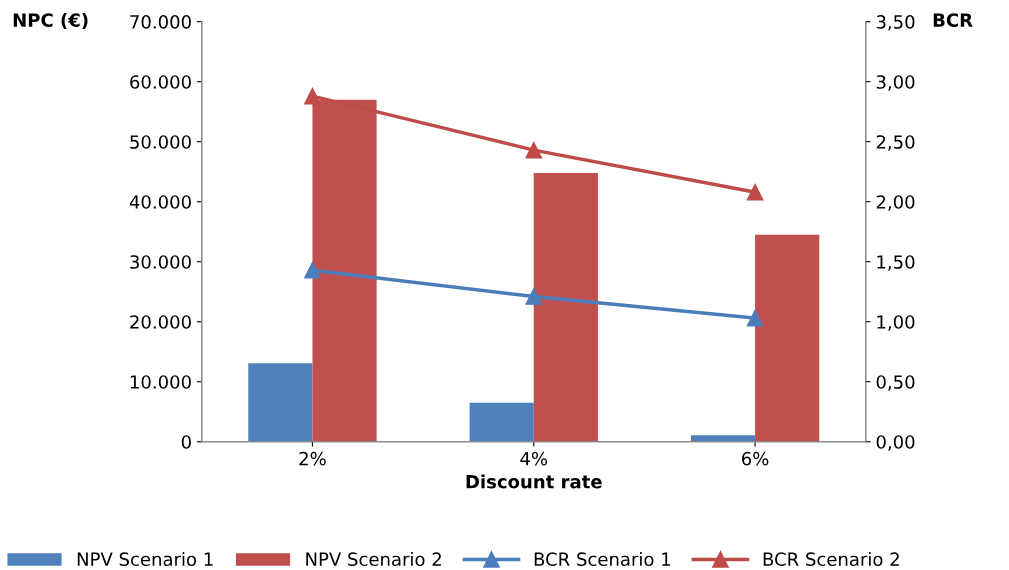 This screenshot has width=1009, height=570. What do you see at coordinates (160, 262) in the screenshot?
I see `y-tick-label: 30.000` at bounding box center [160, 262].